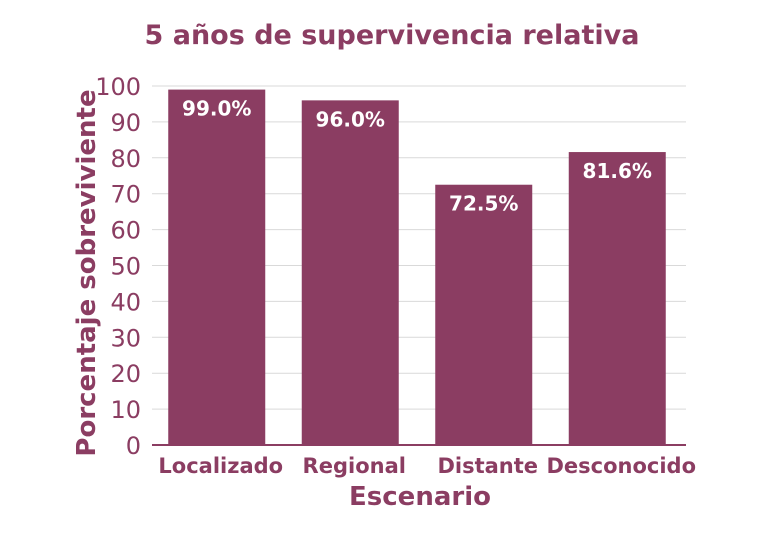  Describe the element at coordinates (125, 267) in the screenshot. I see `y-tick-label: 50` at that location.